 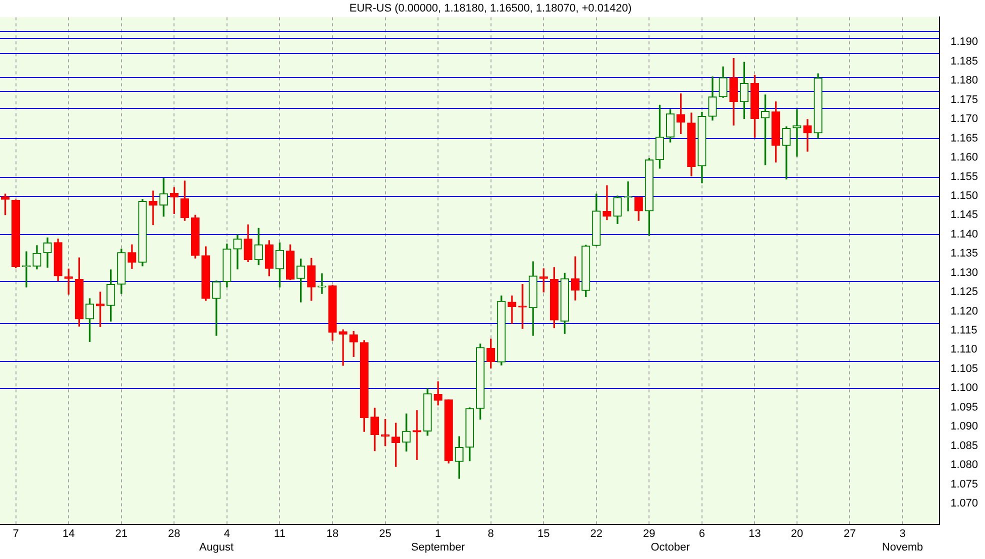 I want to click on y-tick-label: 1.125, so click(x=964, y=292).